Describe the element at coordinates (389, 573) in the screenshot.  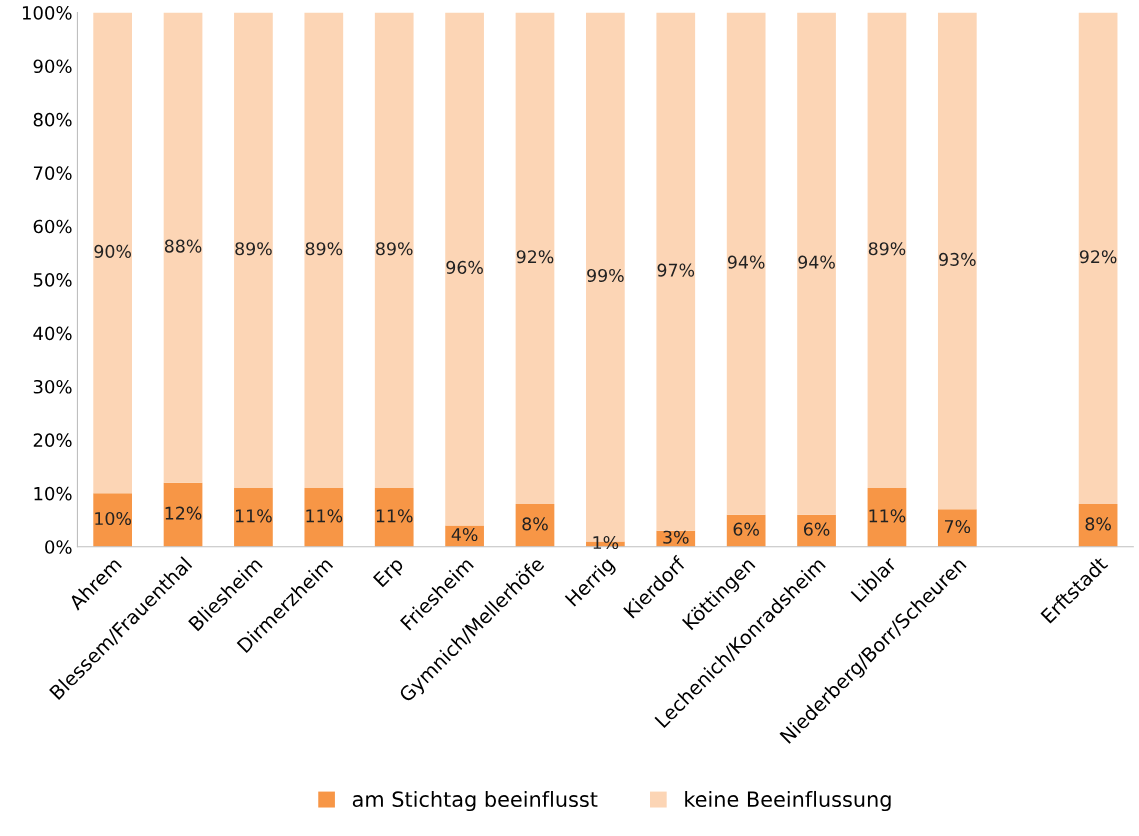
I see `x-tick-label: Erp` at that location.